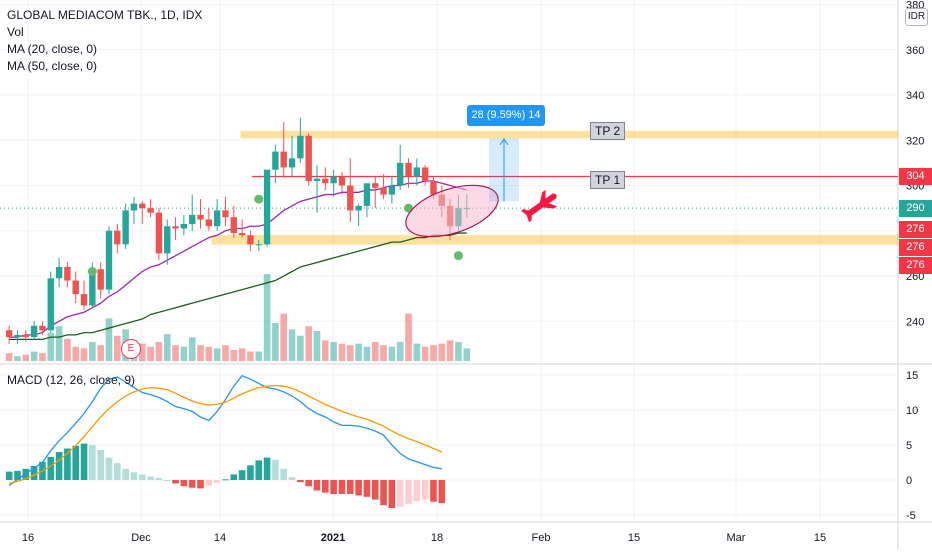  Describe the element at coordinates (452, 211) in the screenshot. I see `highlight-ellipse` at that location.